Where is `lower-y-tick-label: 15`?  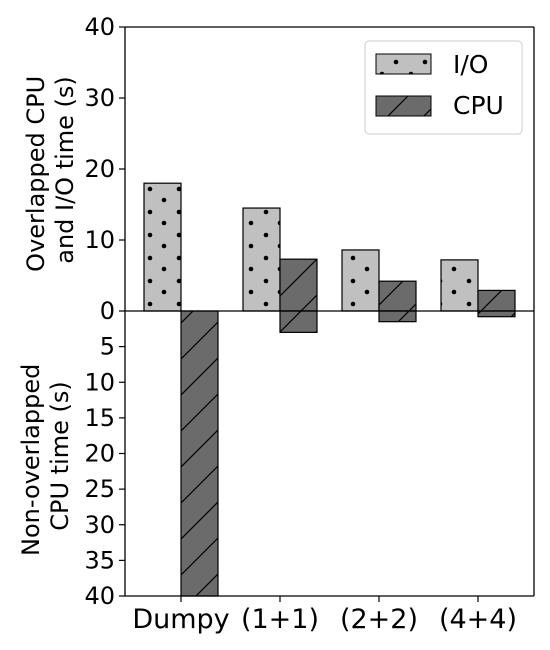
lower-y-tick-label: 15 is located at coordinates (99, 418).